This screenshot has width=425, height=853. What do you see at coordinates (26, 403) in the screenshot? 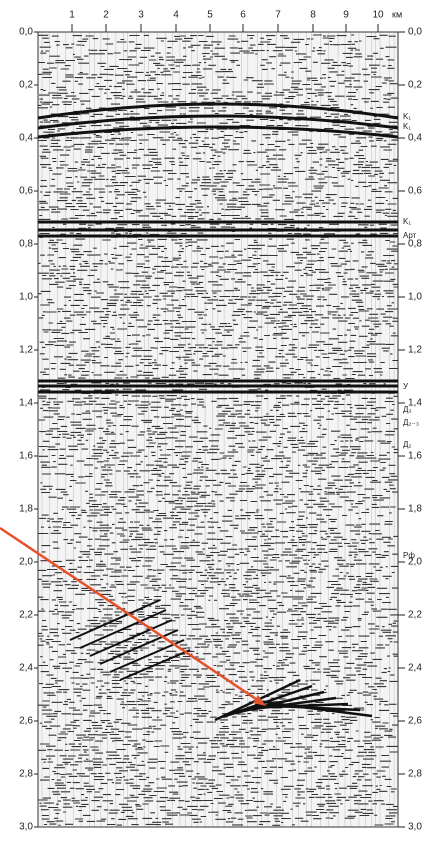
I see `left-tick-label: 1,4` at bounding box center [26, 403].